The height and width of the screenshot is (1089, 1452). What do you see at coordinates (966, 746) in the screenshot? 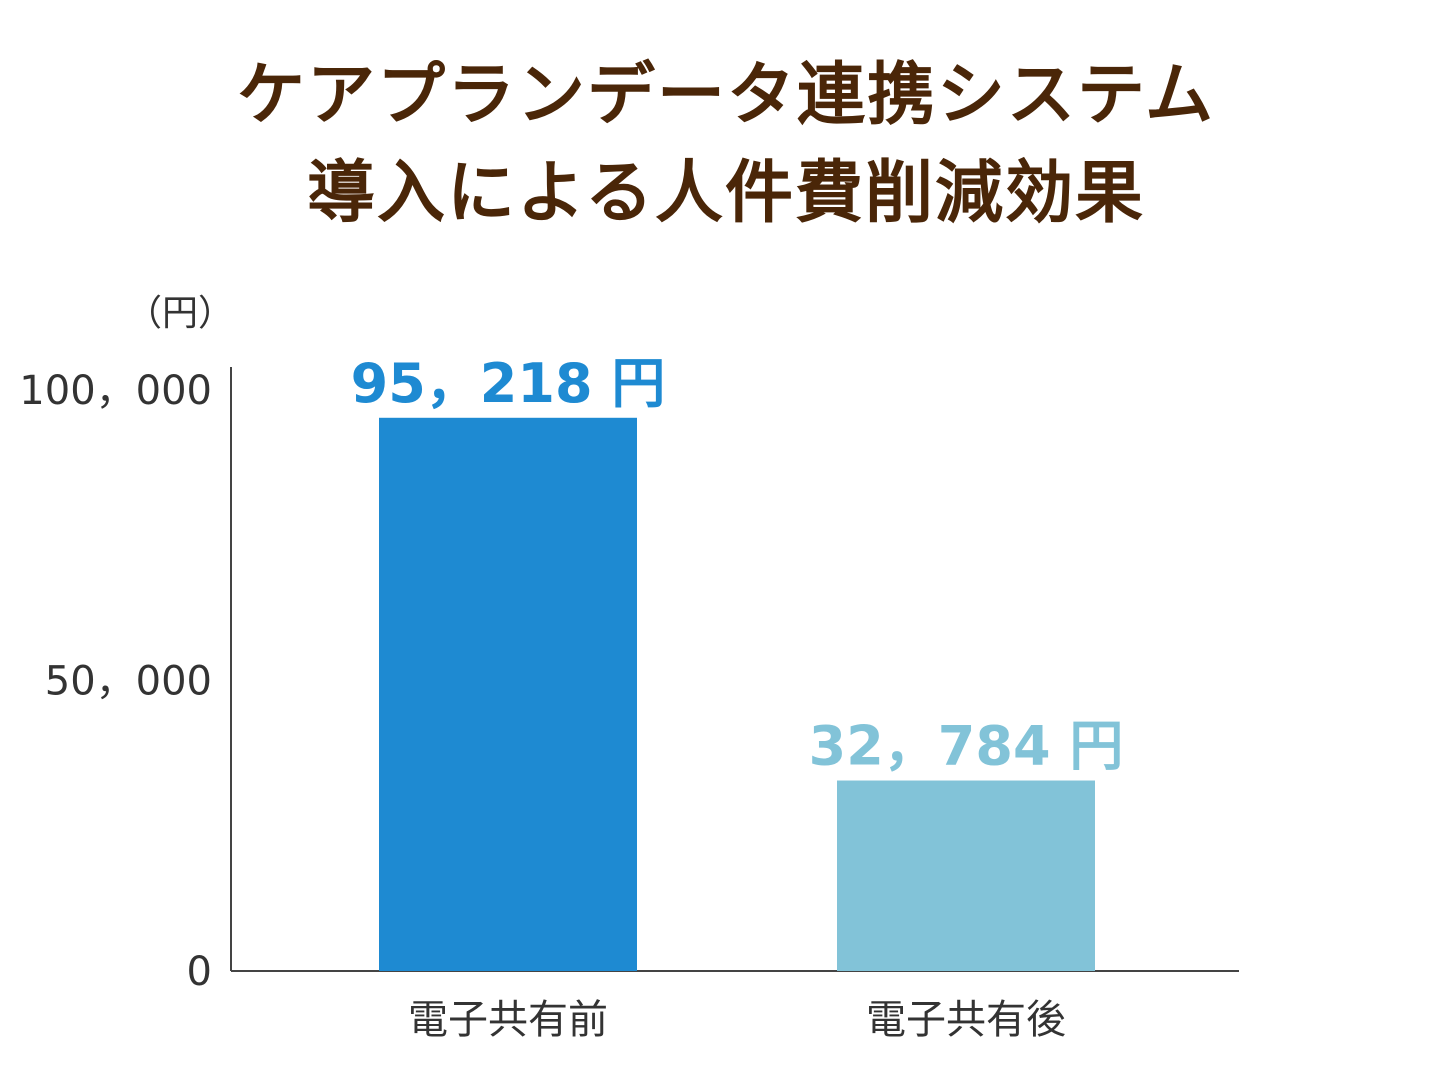
I see `data-label: 32，784 円` at bounding box center [966, 746].